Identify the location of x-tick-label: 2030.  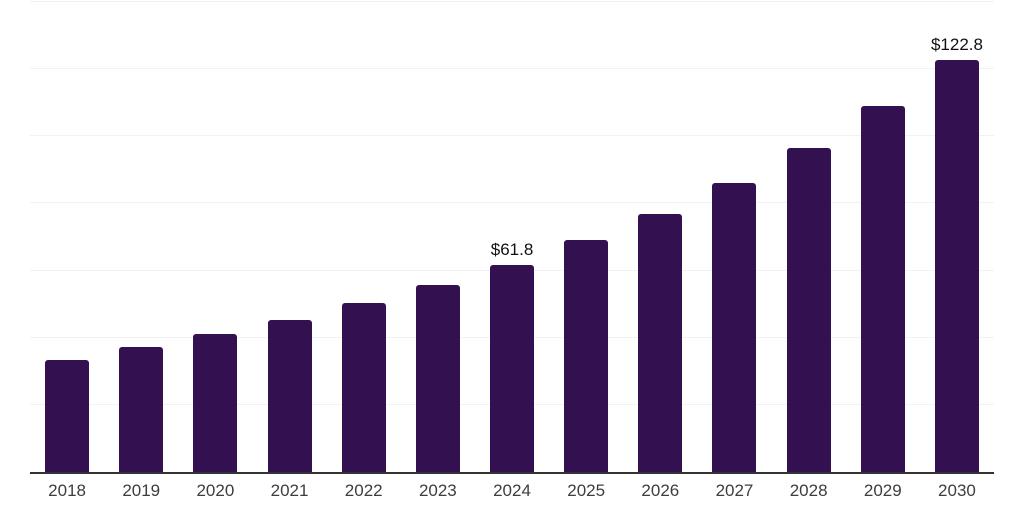
(957, 490).